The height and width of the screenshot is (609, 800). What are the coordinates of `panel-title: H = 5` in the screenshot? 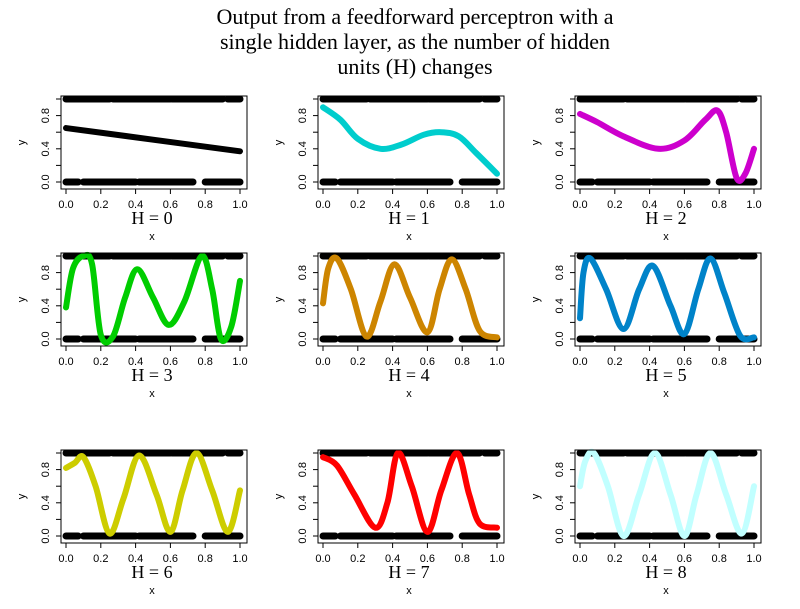 It's located at (665, 375).